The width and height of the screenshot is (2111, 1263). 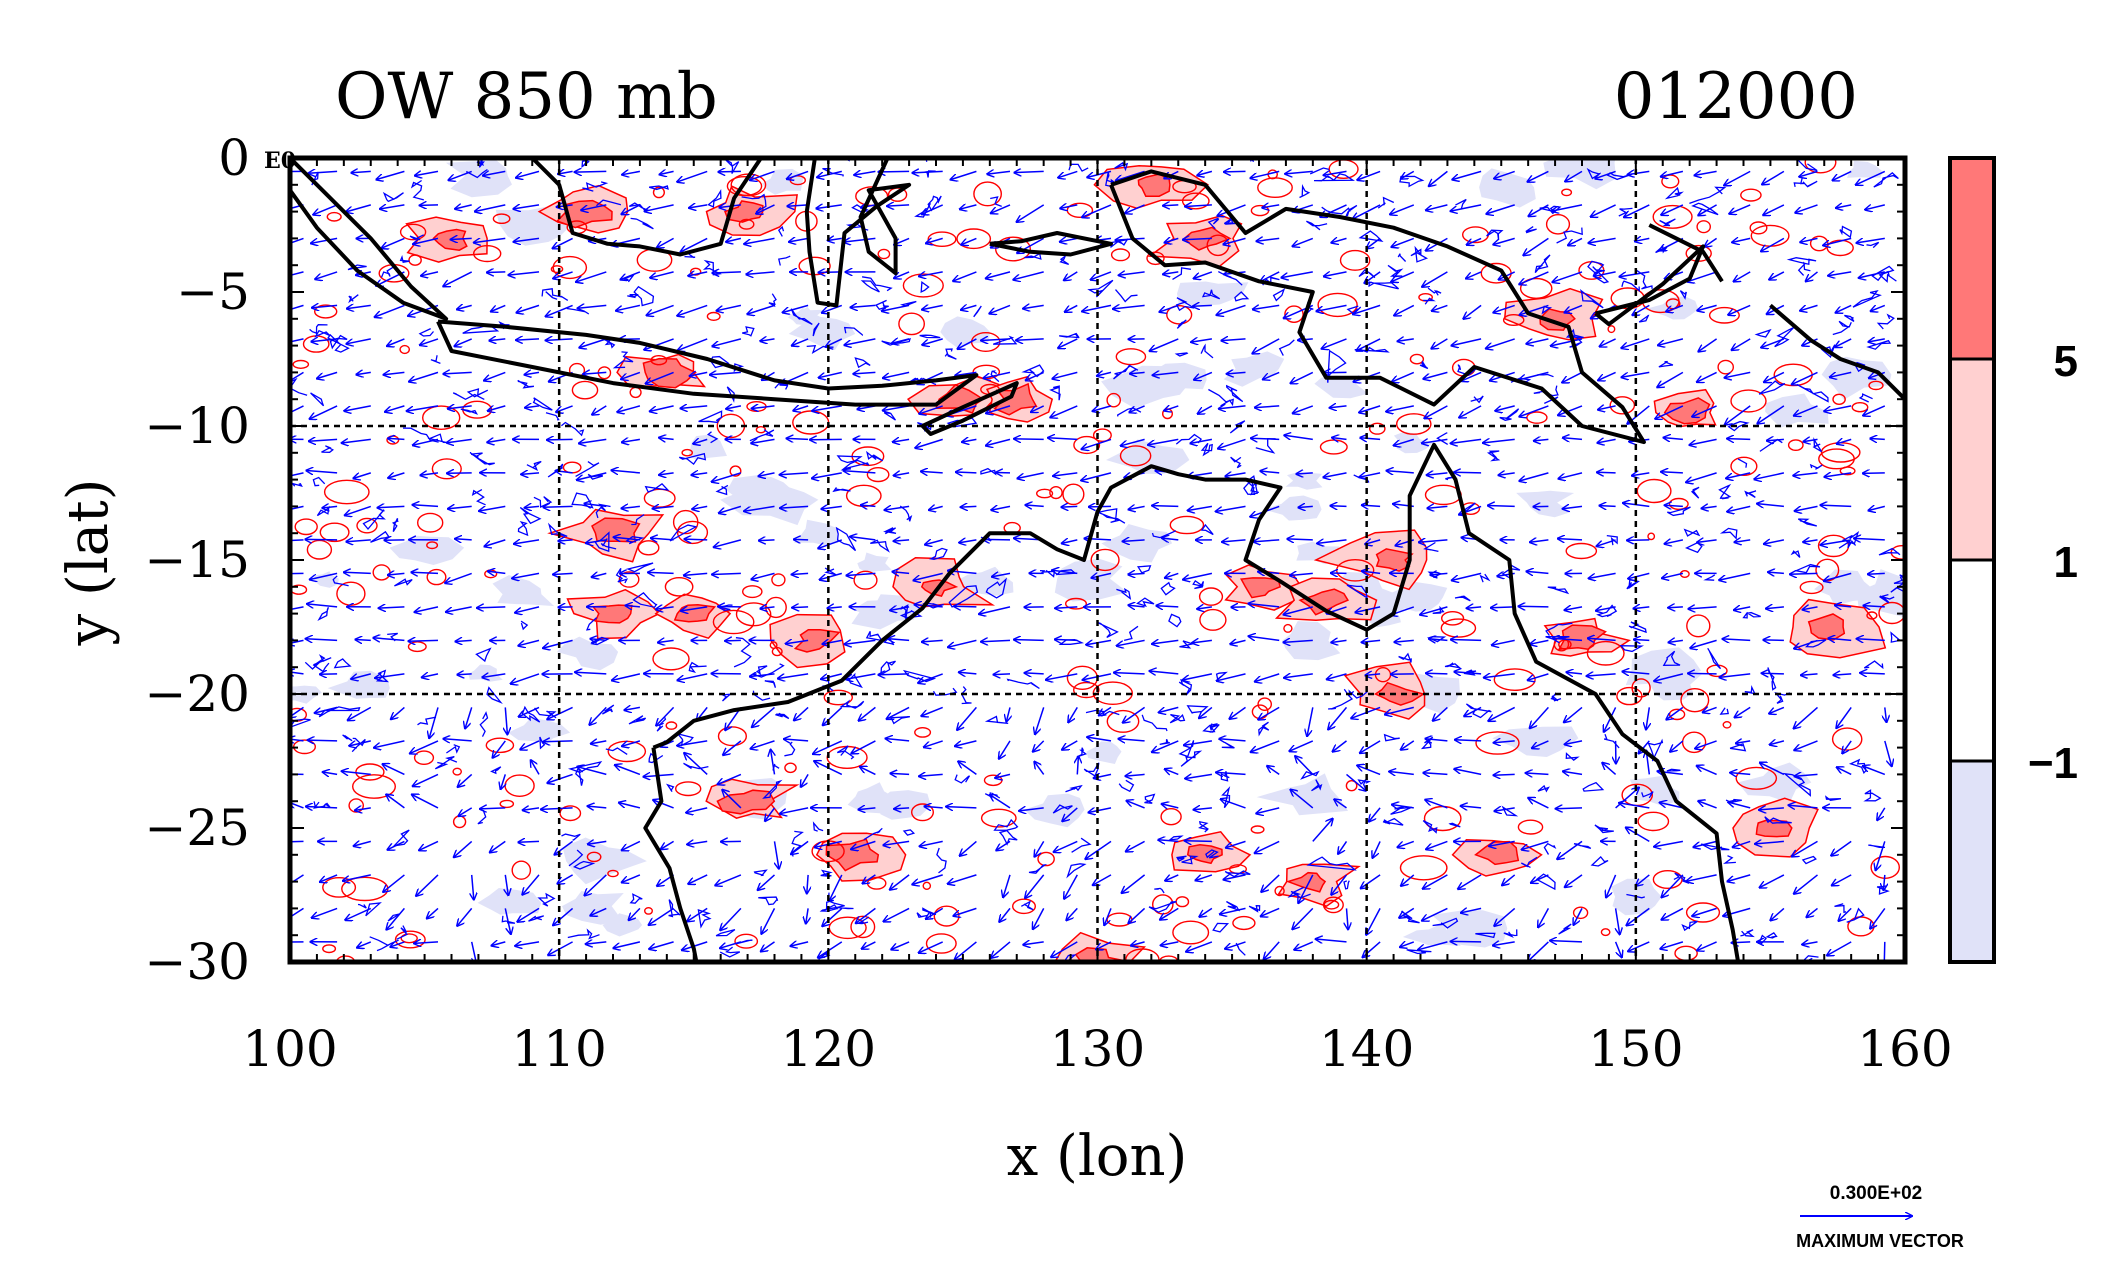 What do you see at coordinates (616, 530) in the screenshot?
I see `positive-core-region` at bounding box center [616, 530].